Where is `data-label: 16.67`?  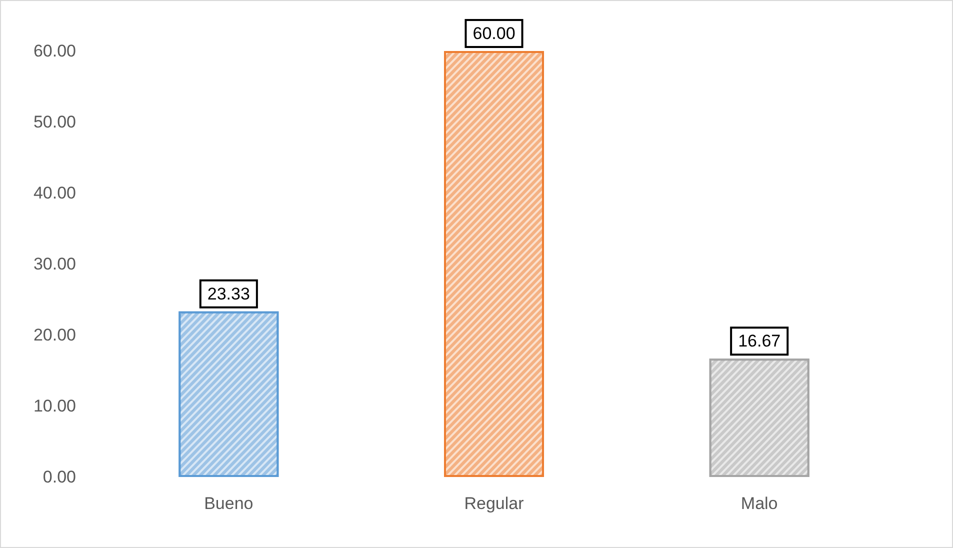
data-label: 16.67 is located at coordinates (759, 341).